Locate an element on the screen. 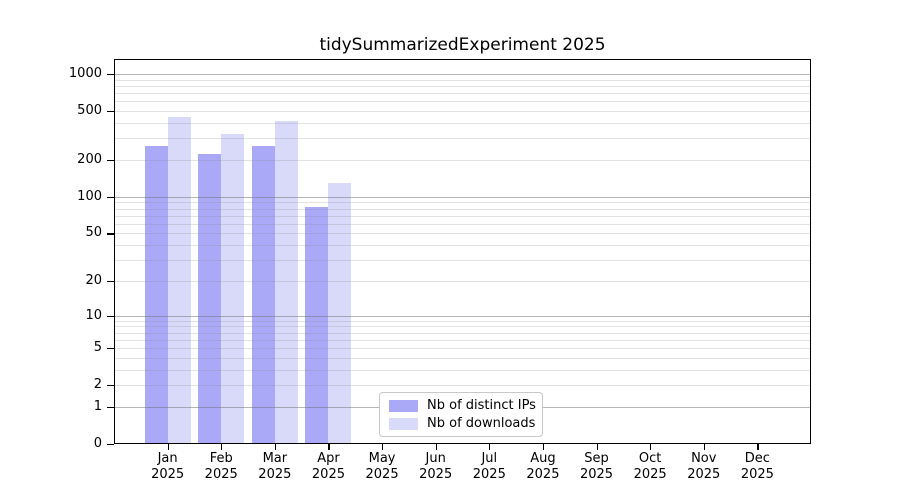  x-tick-label: Apr 2025 is located at coordinates (328, 466).